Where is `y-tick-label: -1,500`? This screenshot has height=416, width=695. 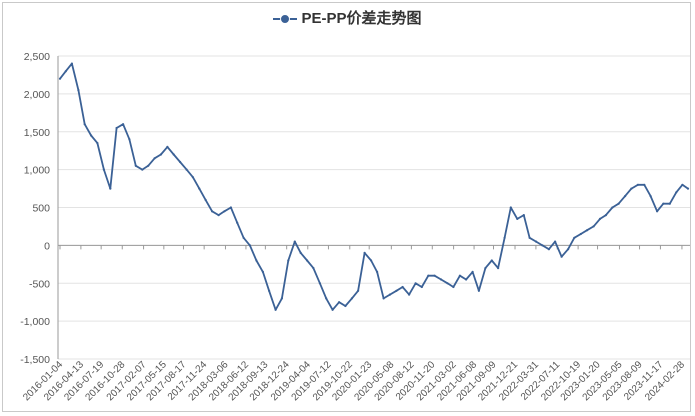
y-tick-label: -1,500 is located at coordinates (35, 360).